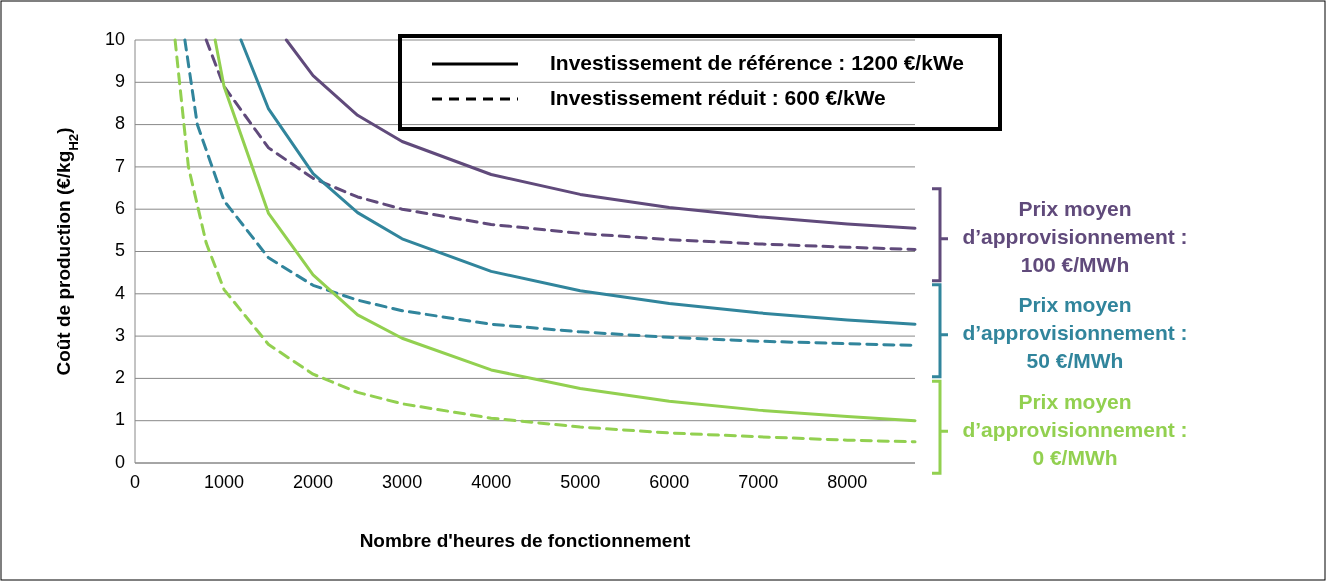  I want to click on x-tick-label: 7000, so click(758, 482).